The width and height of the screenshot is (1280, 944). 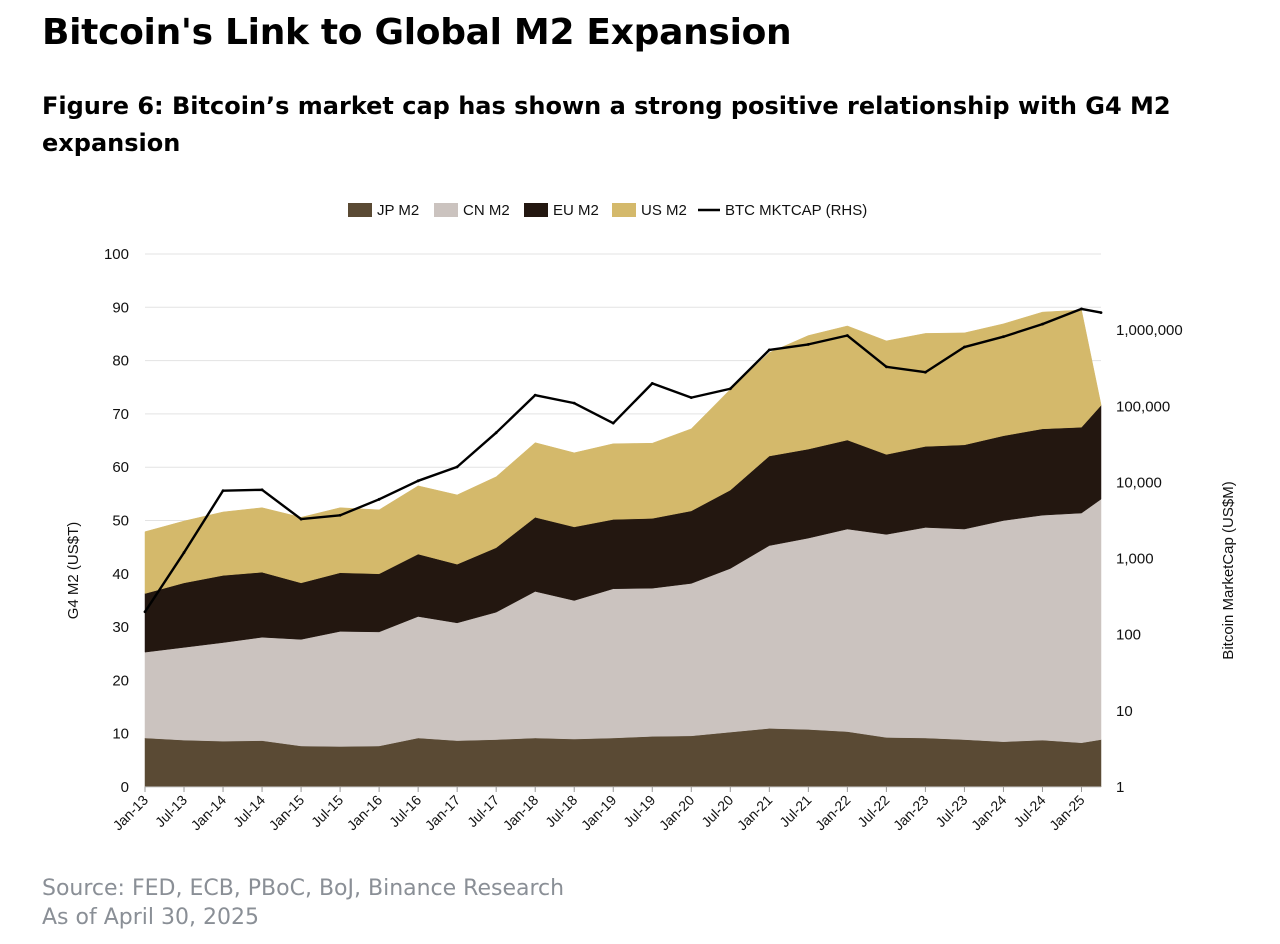 I want to click on y-left-tick-label: 0, so click(x=125, y=787).